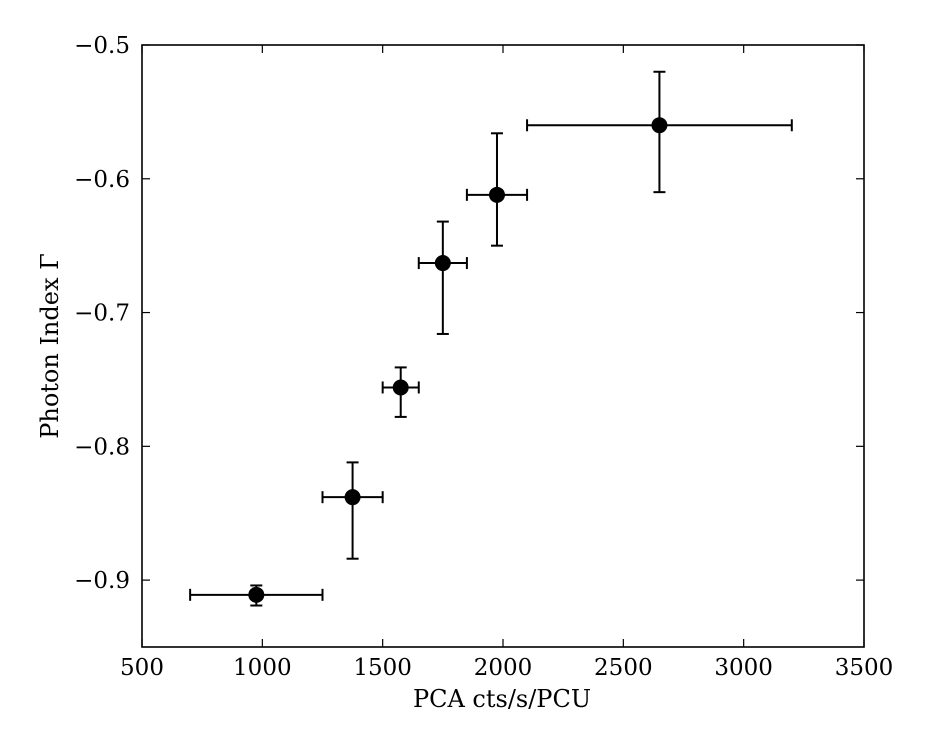  Describe the element at coordinates (102, 581) in the screenshot. I see `y-tick-label: −0.9` at that location.